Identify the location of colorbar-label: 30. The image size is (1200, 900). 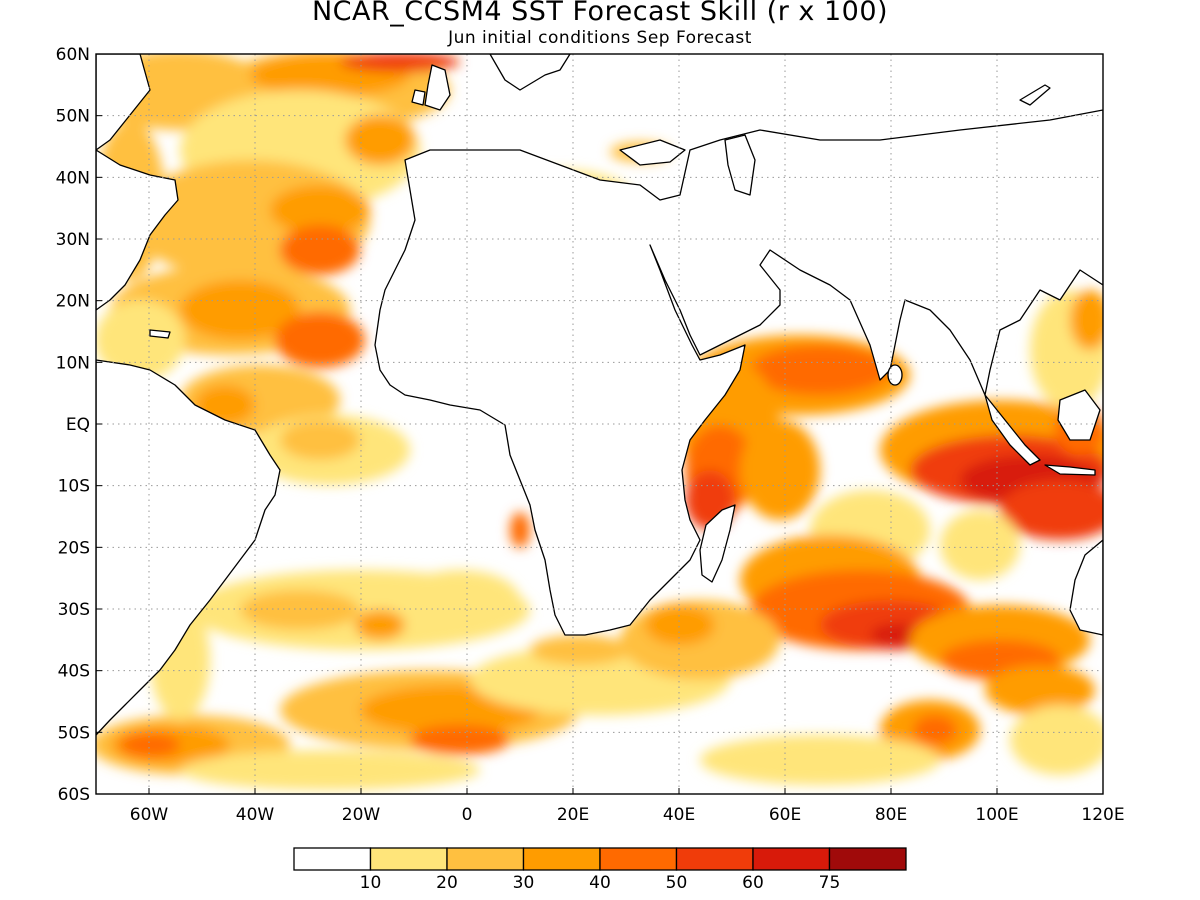
(524, 883).